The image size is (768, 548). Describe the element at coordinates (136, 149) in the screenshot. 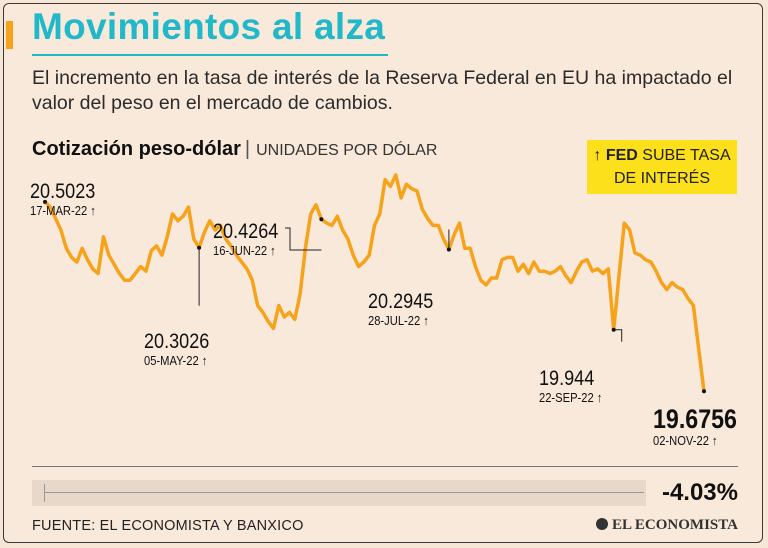

I see `chart-title: Cotización peso-dólar` at that location.